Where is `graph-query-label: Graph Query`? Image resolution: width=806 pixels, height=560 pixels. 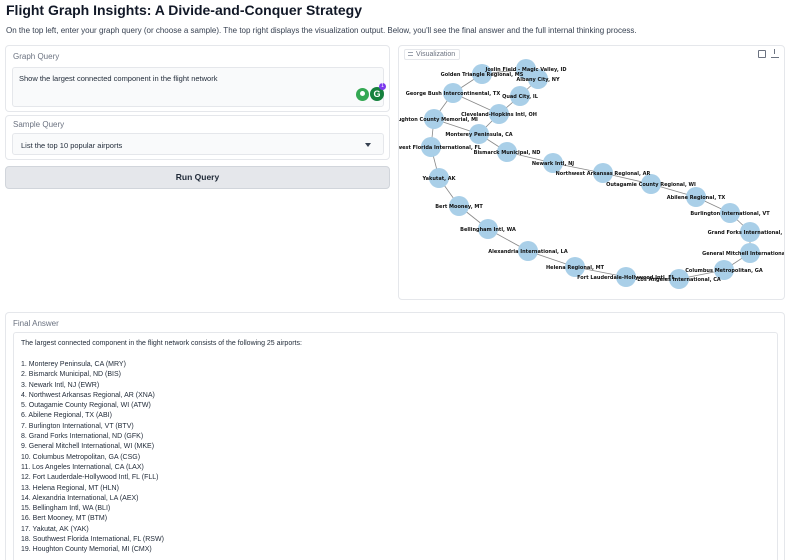 graph-query-label: Graph Query is located at coordinates (36, 56).